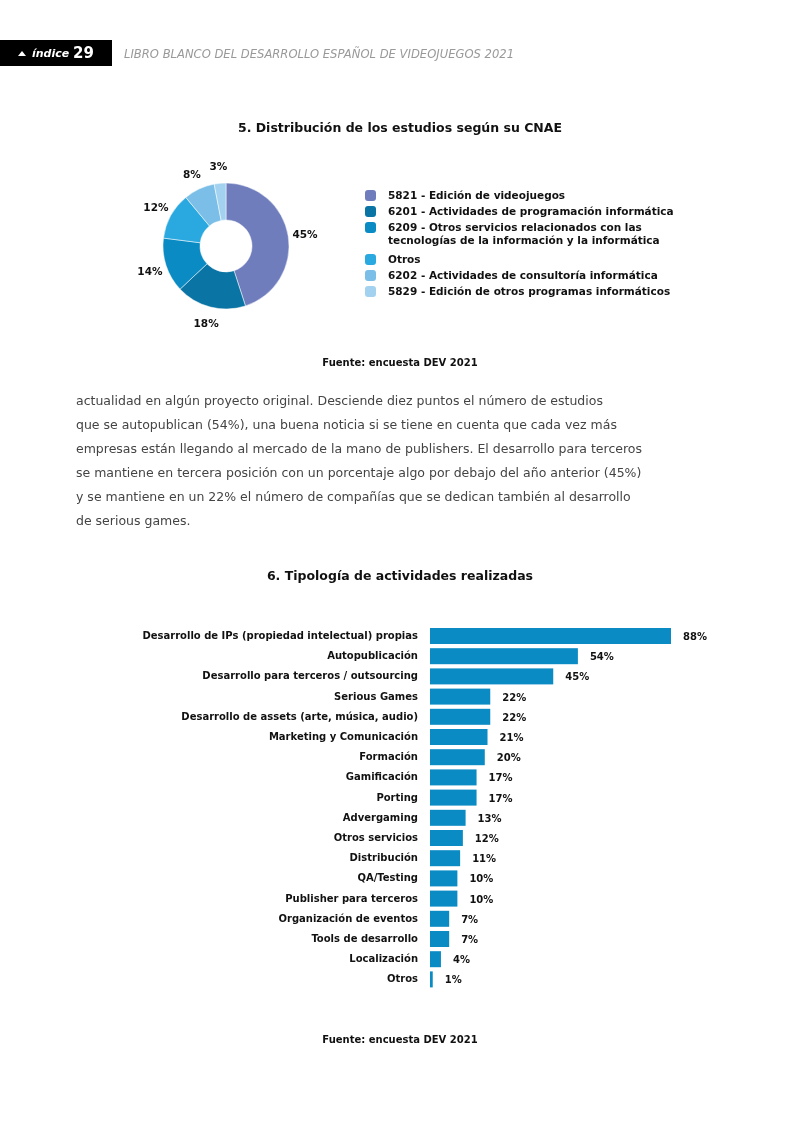  Describe the element at coordinates (477, 195) in the screenshot. I see `legend-label: 5821 - Edición de videojuegos` at that location.